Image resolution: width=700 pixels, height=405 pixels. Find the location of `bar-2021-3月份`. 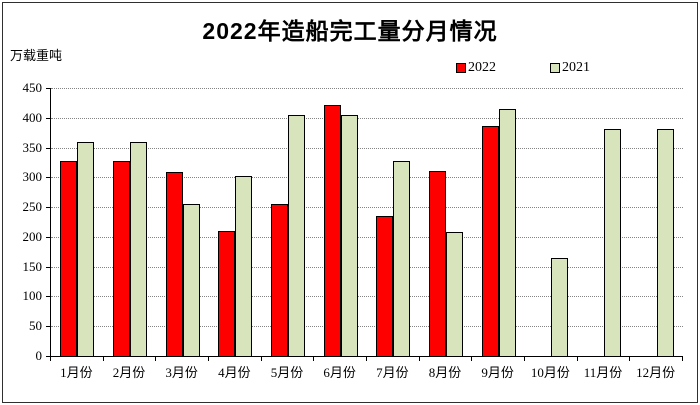

bar-2021-3月份 is located at coordinates (191, 280).